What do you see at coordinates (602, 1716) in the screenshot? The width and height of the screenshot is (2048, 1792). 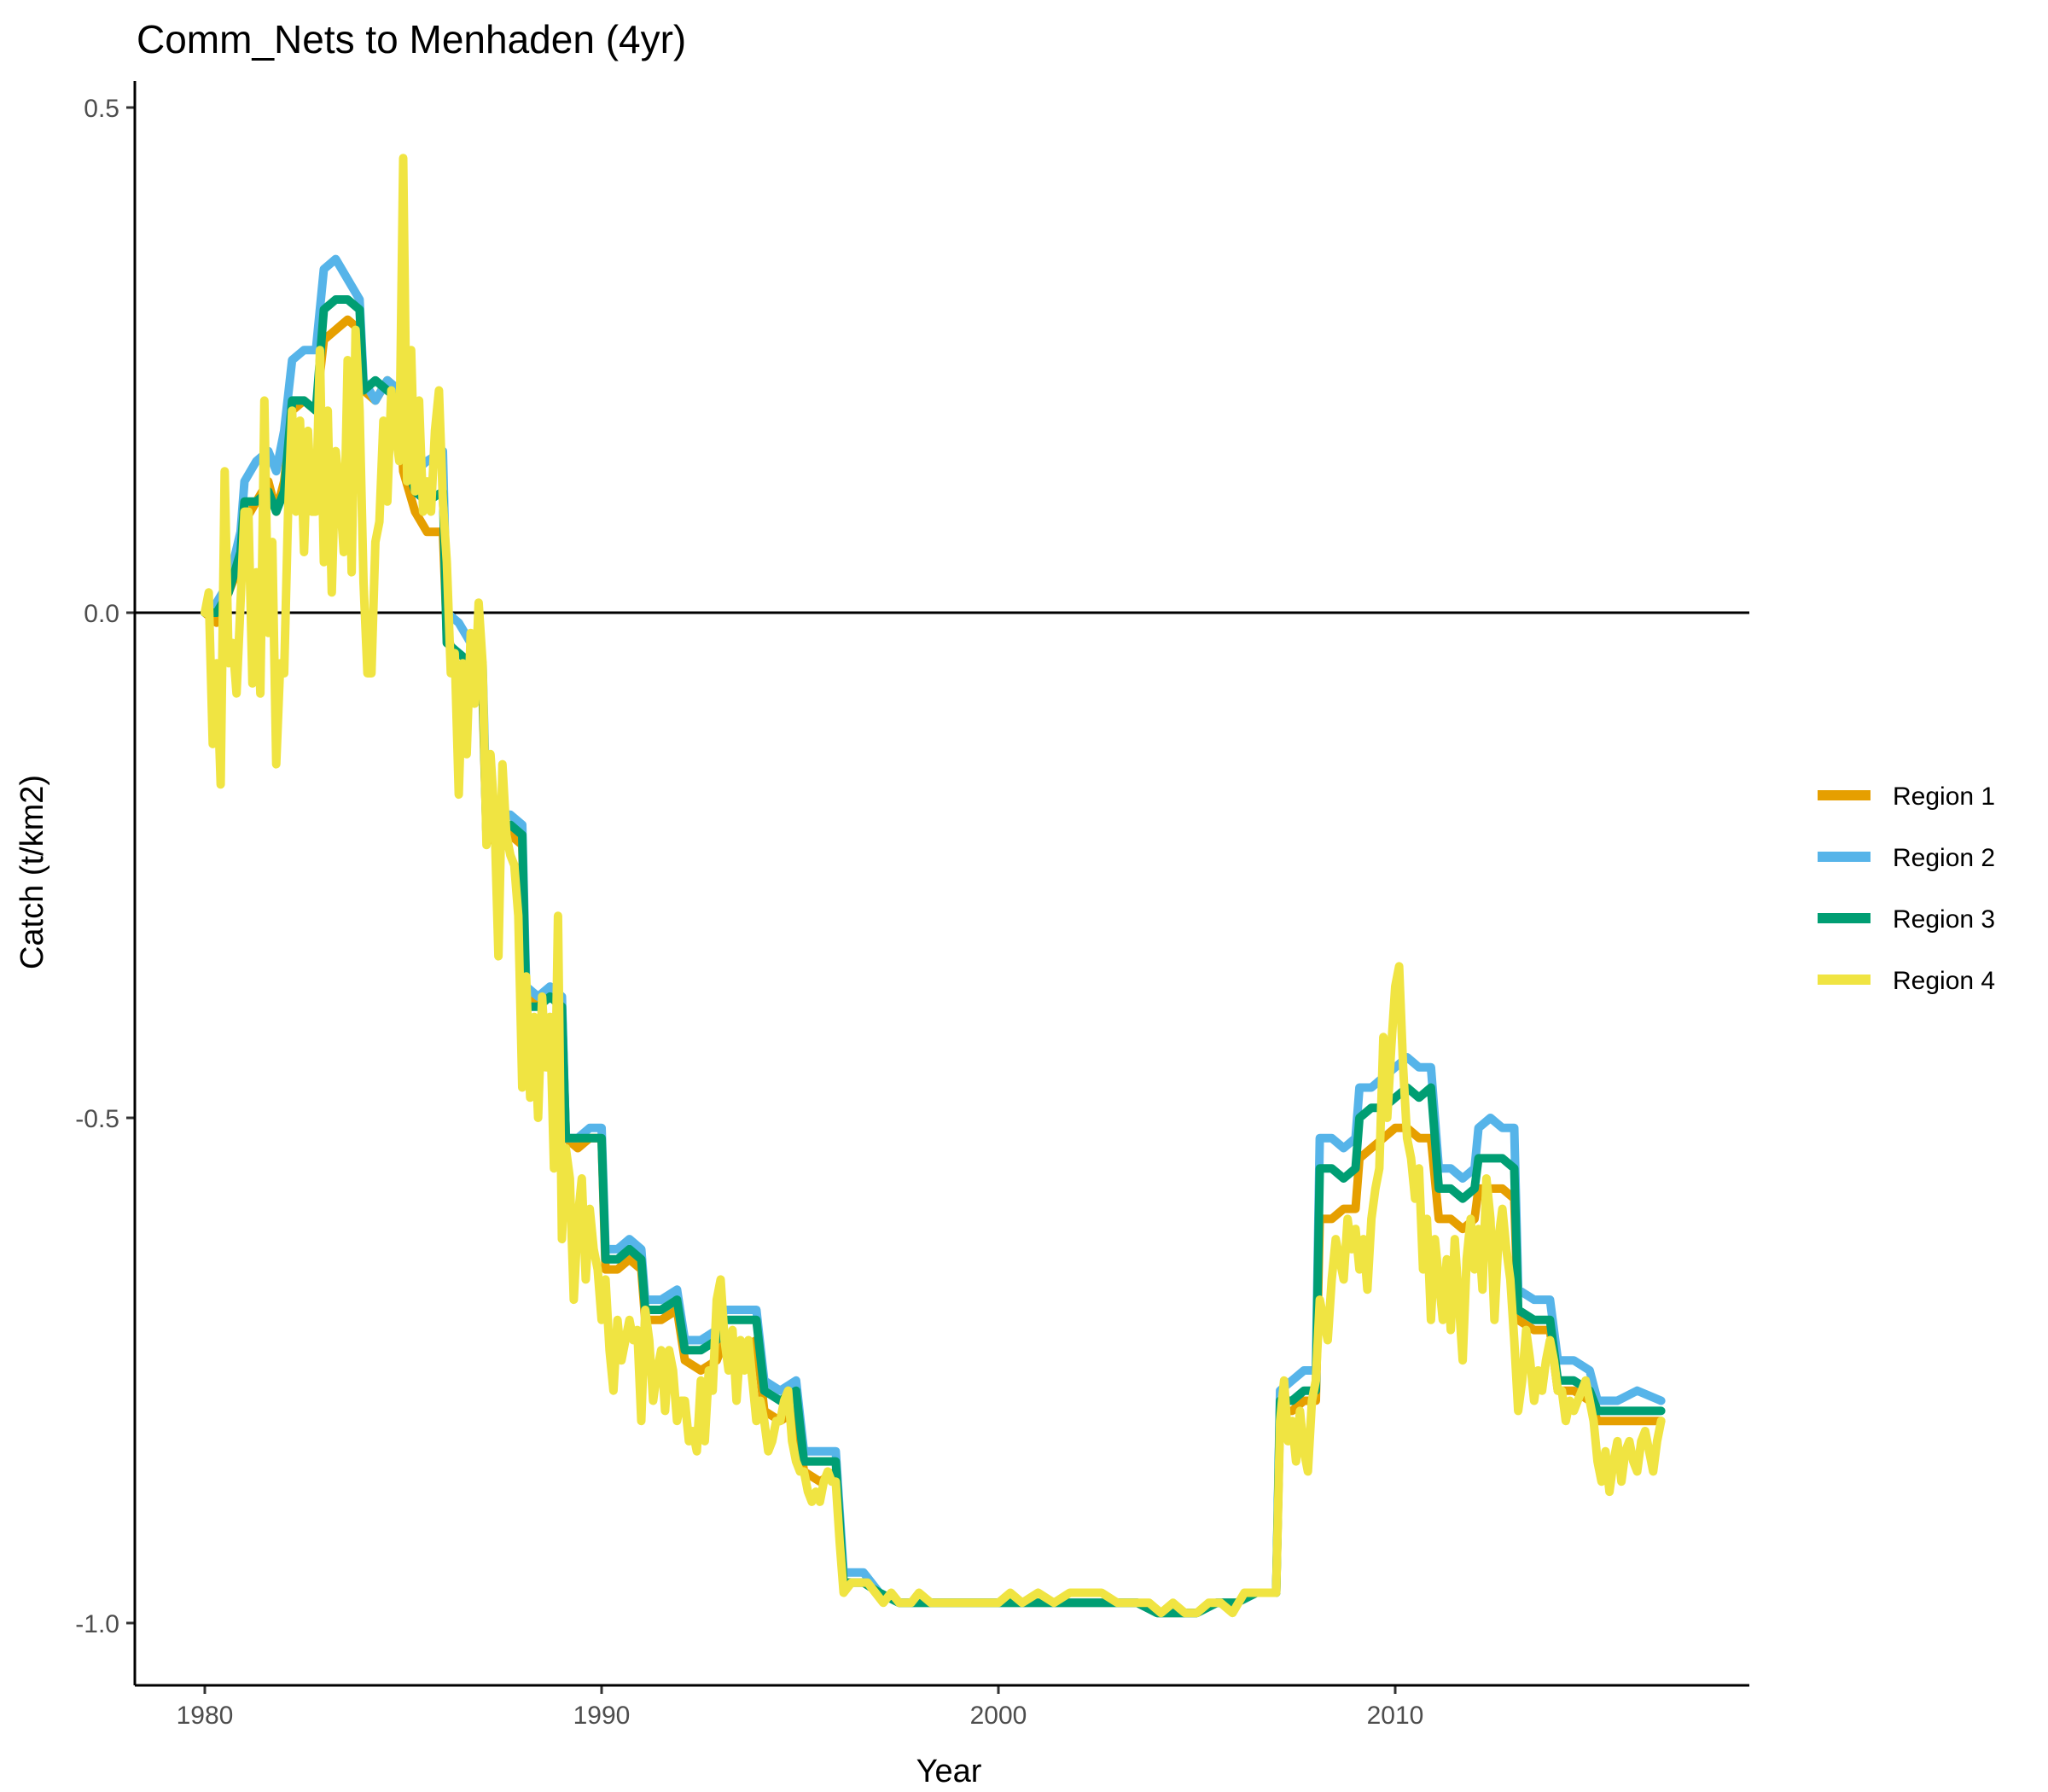 I see `x-tick-label: 1990` at bounding box center [602, 1716].